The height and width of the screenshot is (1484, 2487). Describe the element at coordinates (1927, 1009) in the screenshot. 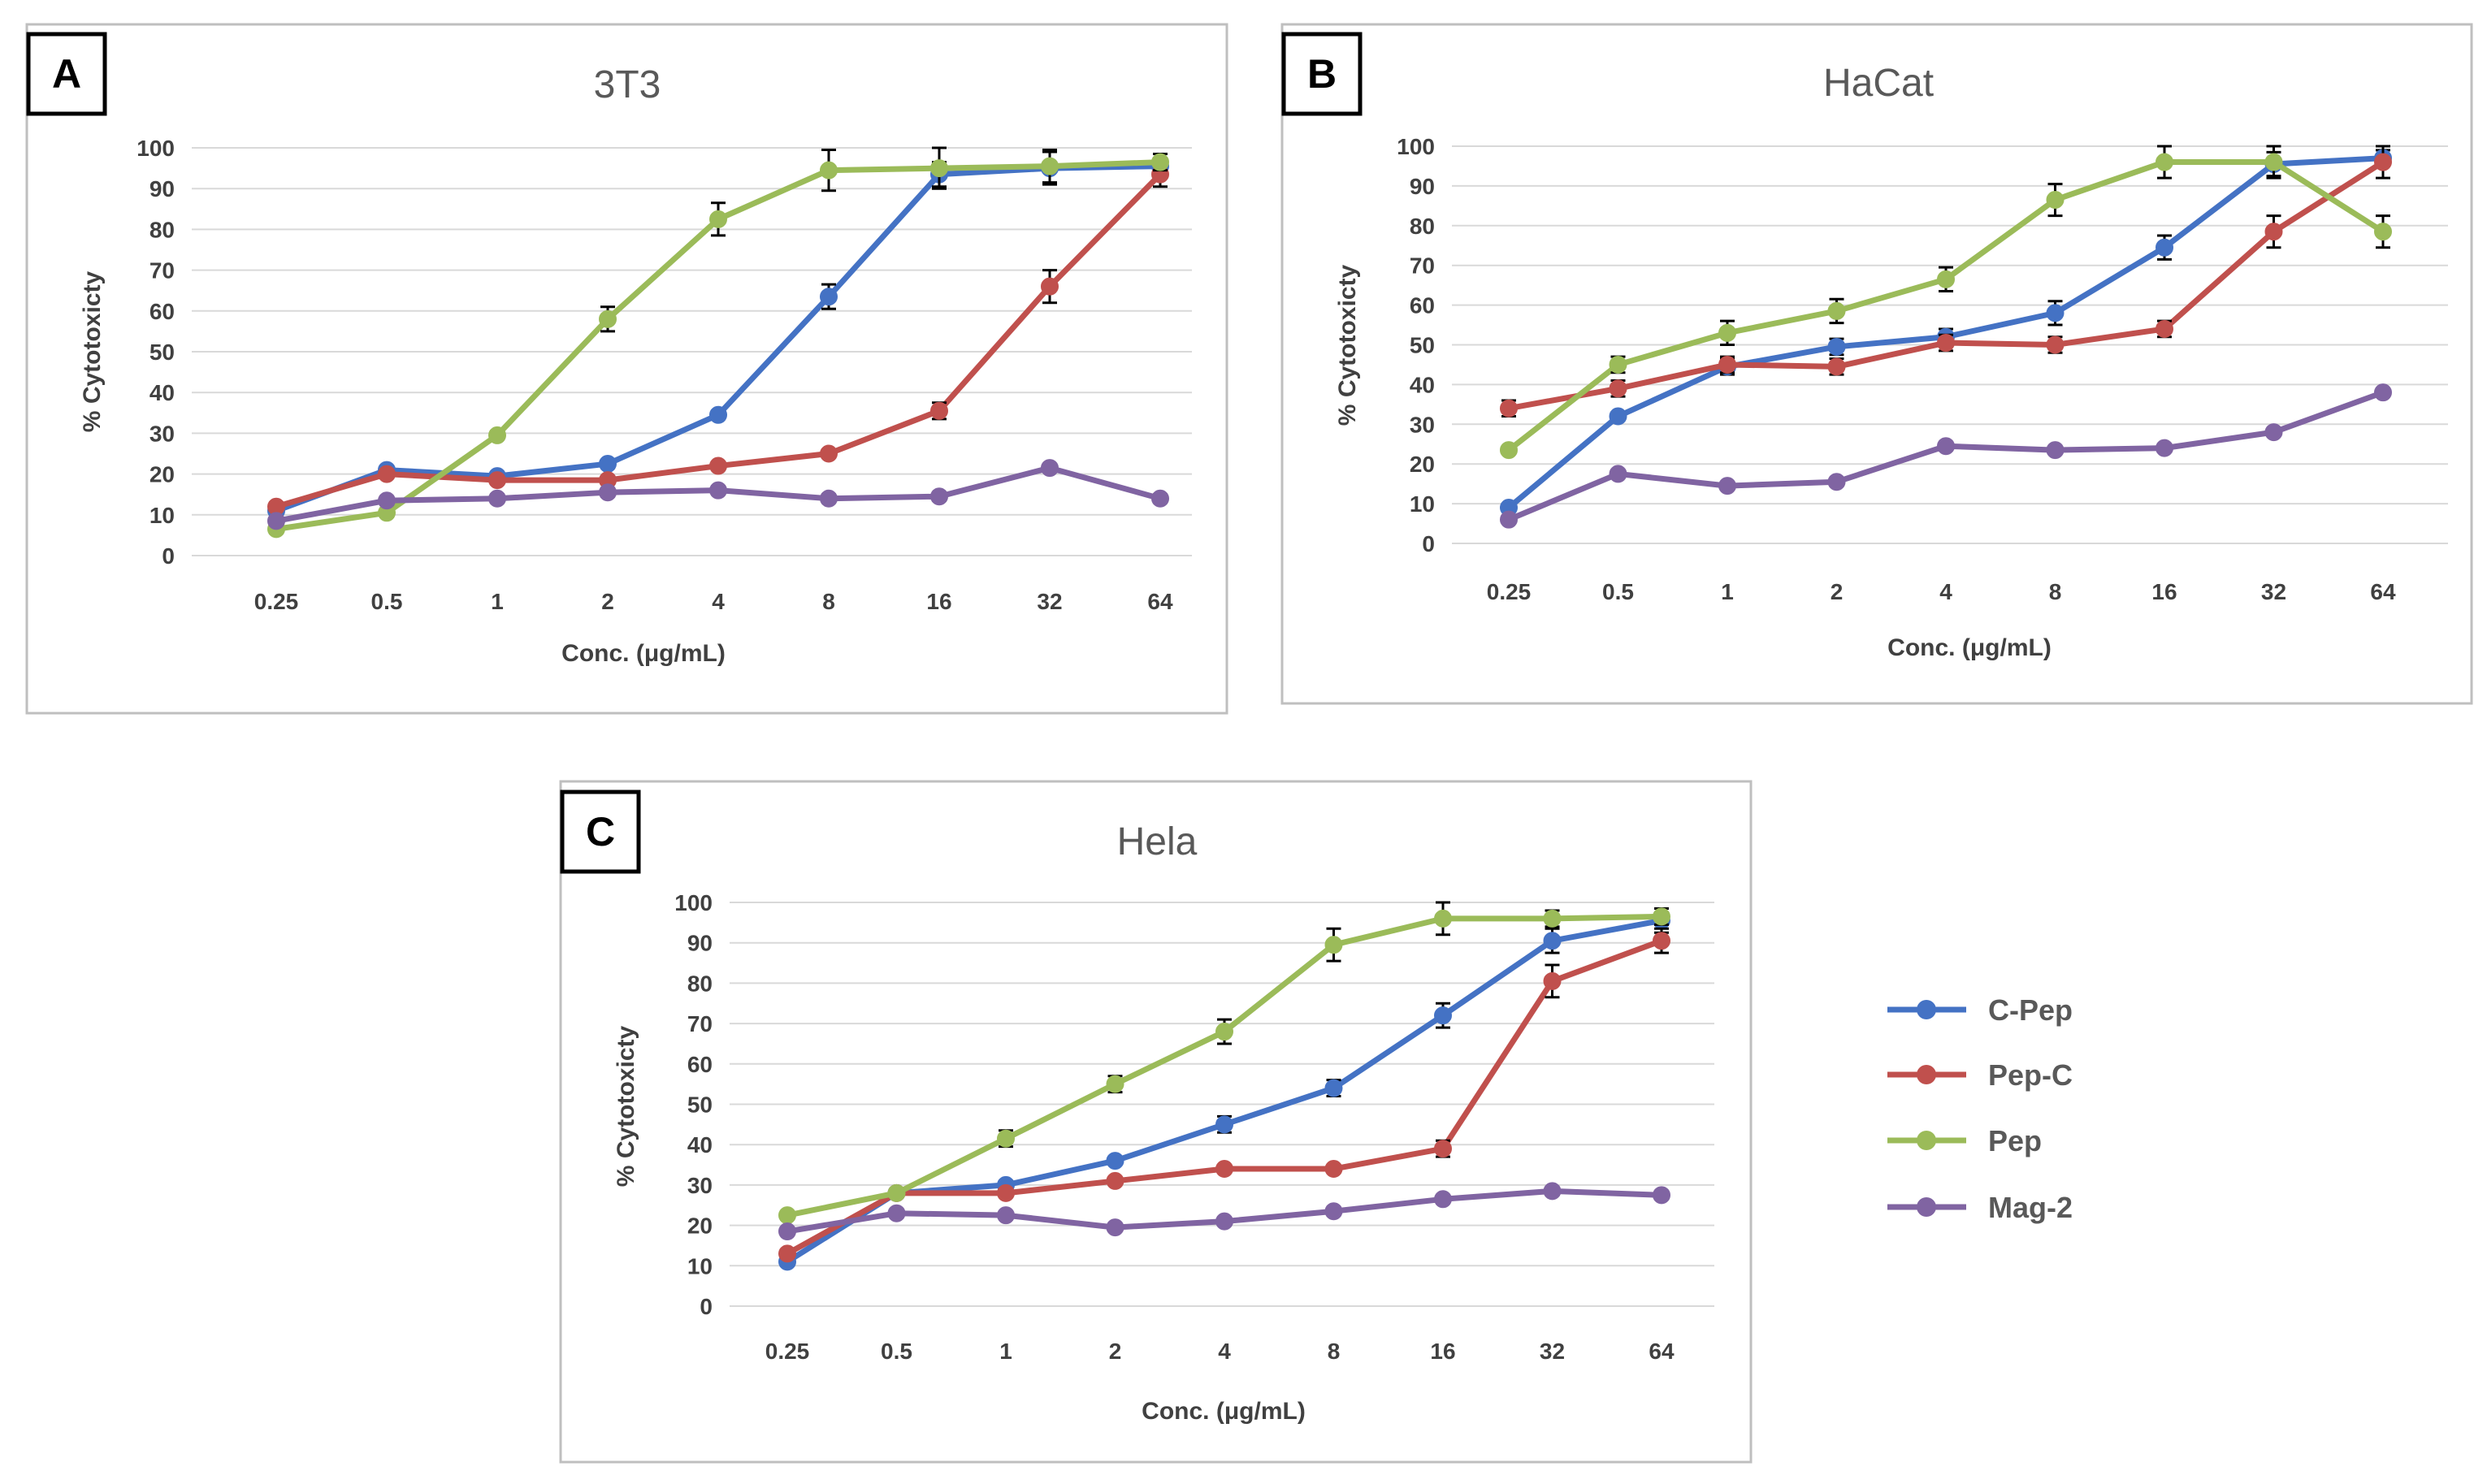

I see `legend-marker-c-pep` at that location.